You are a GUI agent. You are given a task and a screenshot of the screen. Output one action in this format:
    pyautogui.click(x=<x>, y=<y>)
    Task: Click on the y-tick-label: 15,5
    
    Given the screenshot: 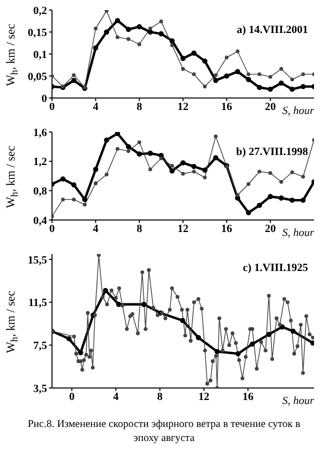 What is the action you would take?
    pyautogui.click(x=38, y=260)
    